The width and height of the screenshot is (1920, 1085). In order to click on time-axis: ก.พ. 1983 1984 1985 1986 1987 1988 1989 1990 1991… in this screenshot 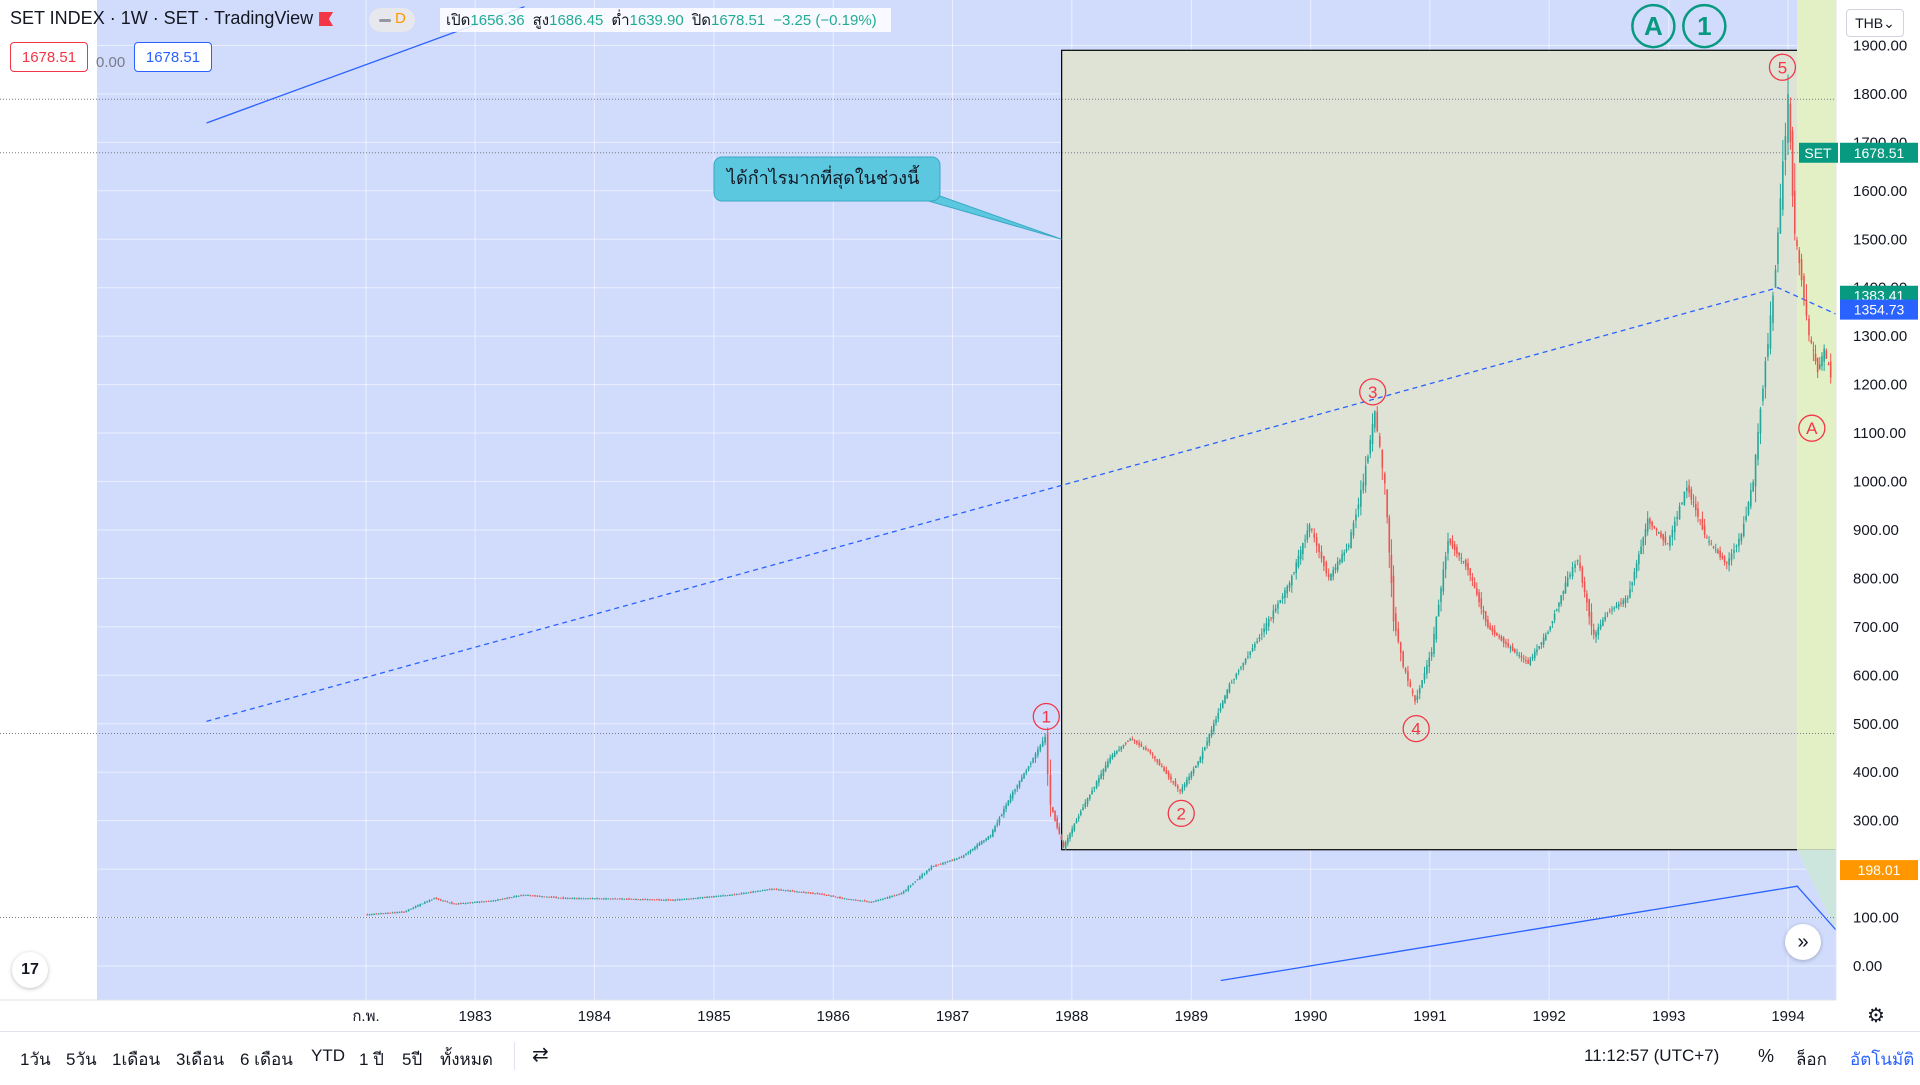, I will do `click(960, 1015)`.